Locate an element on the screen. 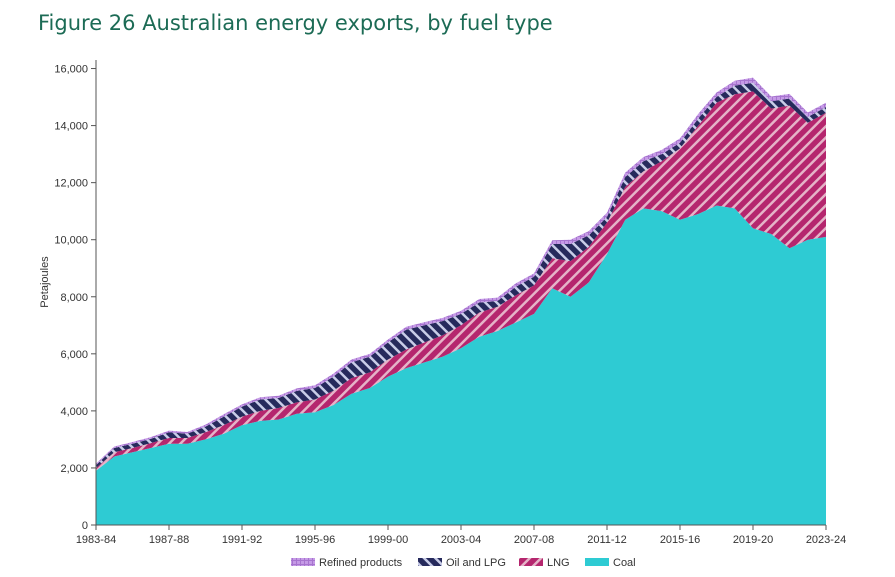  legend-swatch-coal is located at coordinates (597, 562).